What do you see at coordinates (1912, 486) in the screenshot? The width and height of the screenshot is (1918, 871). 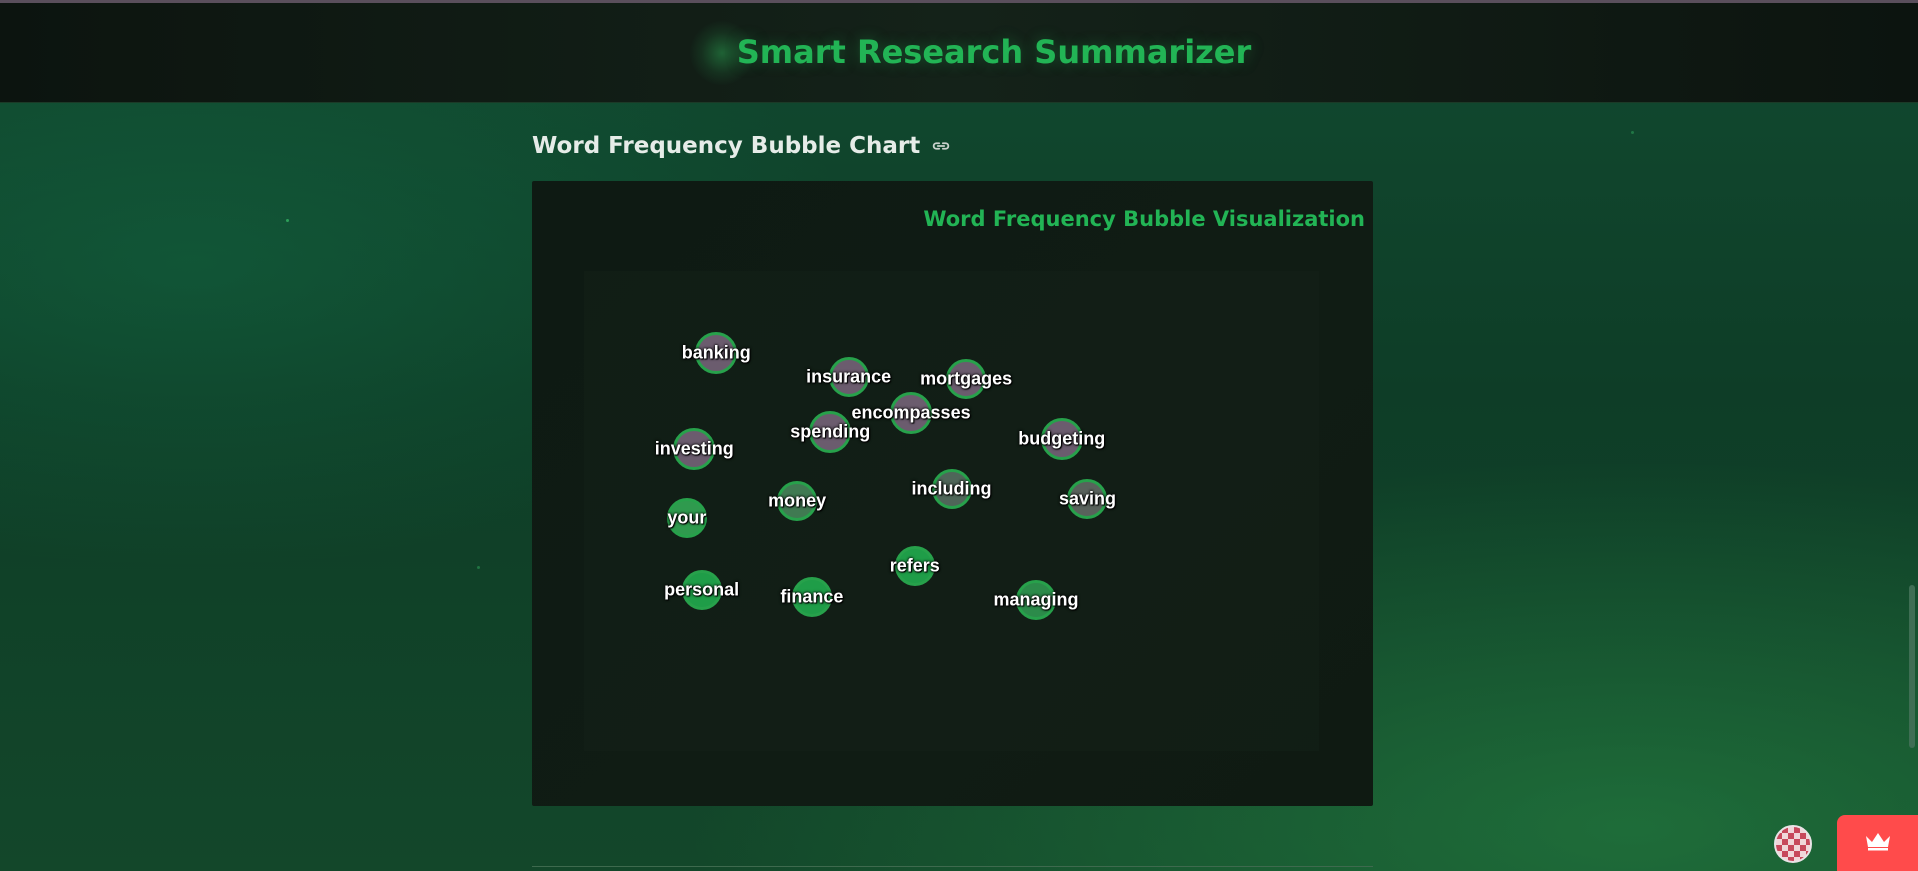 I see `scrollbar-track` at bounding box center [1912, 486].